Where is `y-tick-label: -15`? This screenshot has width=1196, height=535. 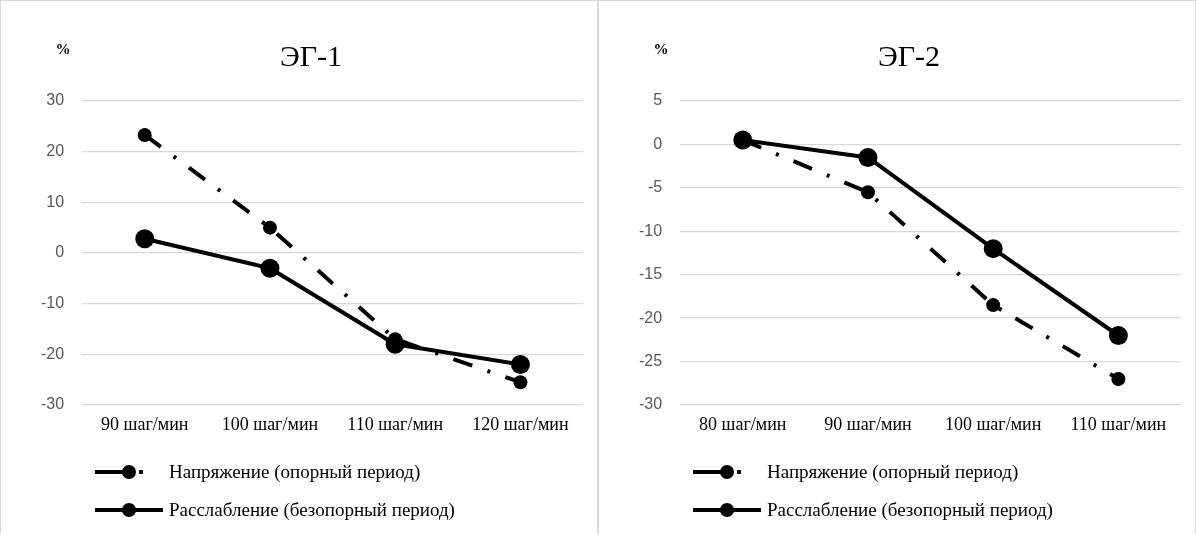 y-tick-label: -15 is located at coordinates (651, 274).